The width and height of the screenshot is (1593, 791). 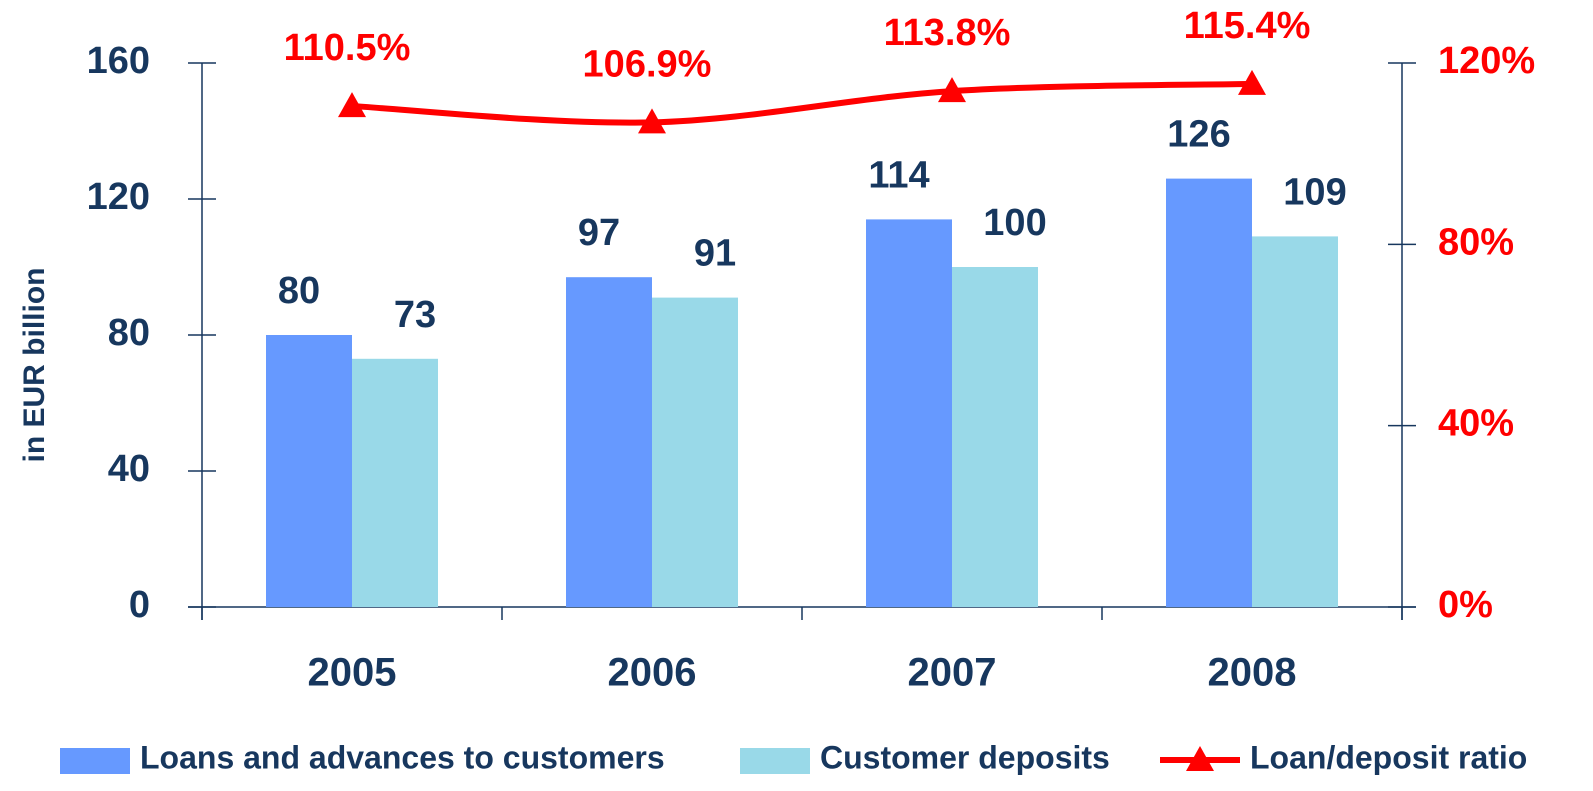 What do you see at coordinates (118, 61) in the screenshot?
I see `y-tick-label: 160` at bounding box center [118, 61].